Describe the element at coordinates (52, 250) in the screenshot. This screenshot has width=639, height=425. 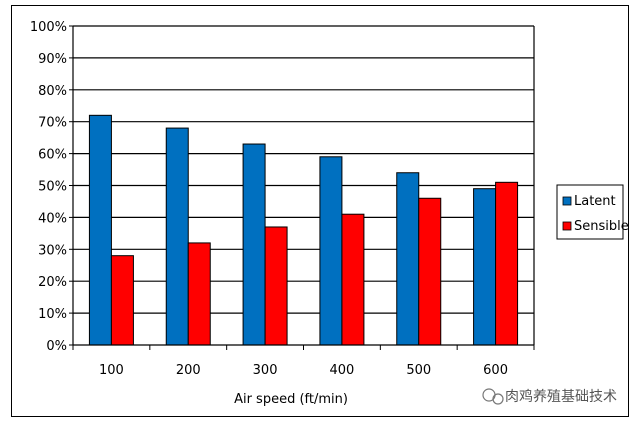
I see `y-tick-label: 30%` at that location.